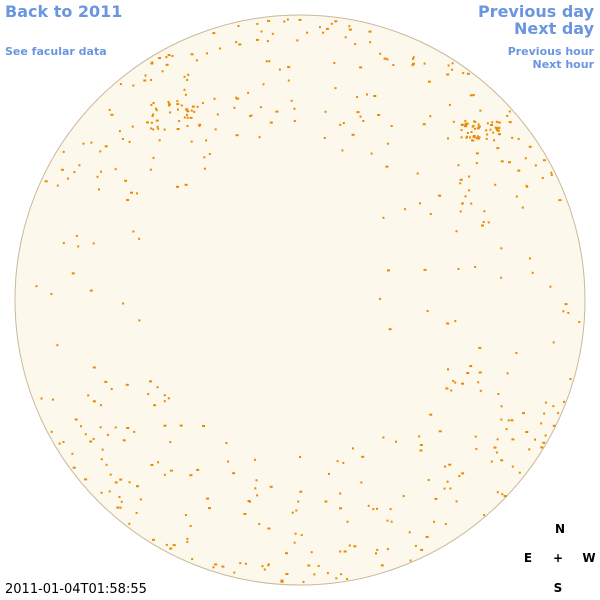 The image size is (600, 600). I want to click on previous-day-link: Previous day, so click(535, 11).